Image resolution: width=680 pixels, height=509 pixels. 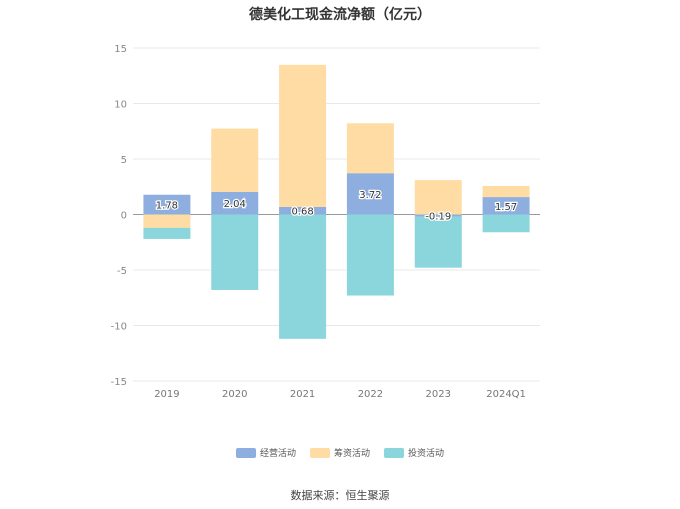 I want to click on legend-label: 经营活动, so click(x=277, y=454).